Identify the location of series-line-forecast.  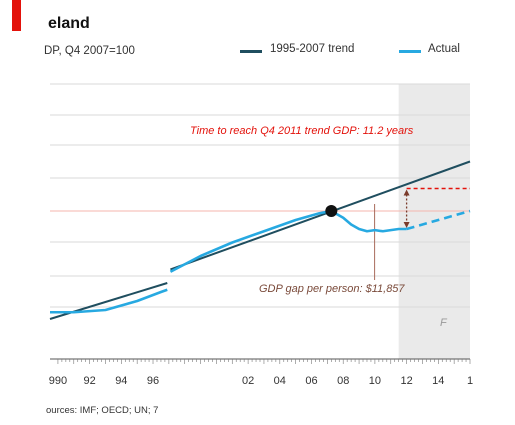
(438, 220).